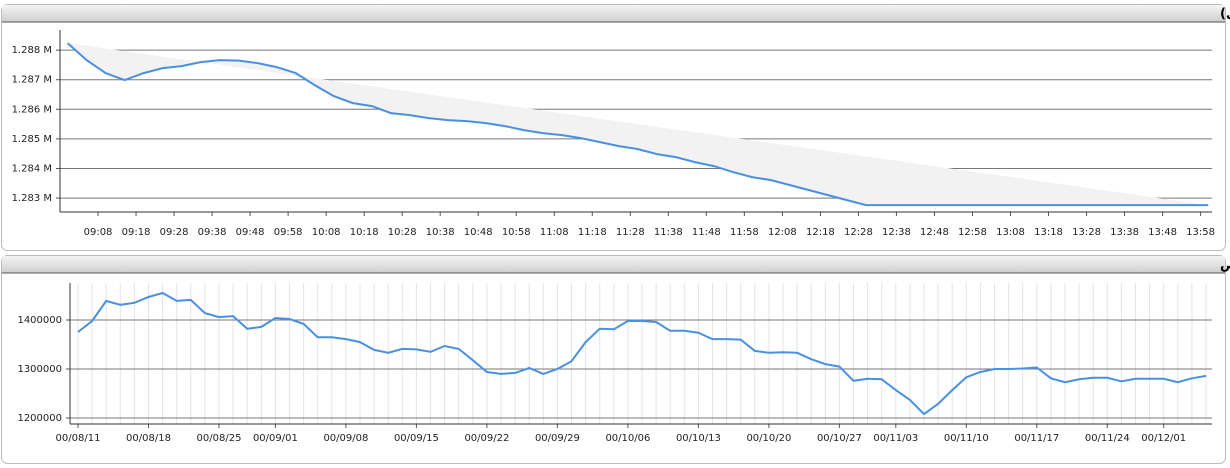 Image resolution: width=1230 pixels, height=468 pixels. I want to click on chart-title: شاخص کل (آخرین روز معاملاتی), so click(1225, 13).